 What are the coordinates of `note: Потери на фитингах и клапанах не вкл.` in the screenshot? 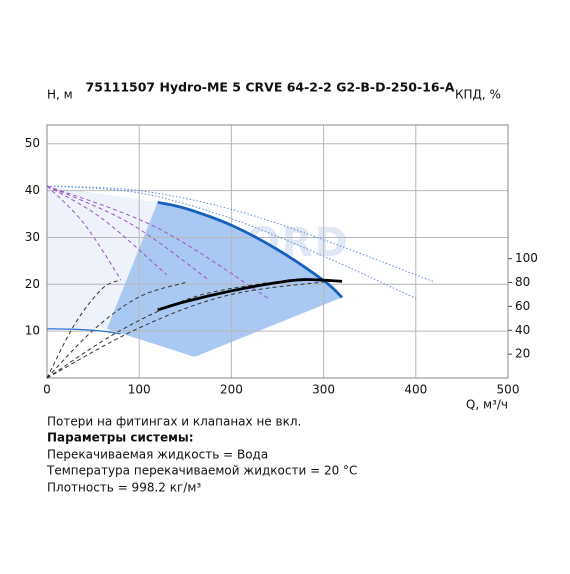 It's located at (174, 422).